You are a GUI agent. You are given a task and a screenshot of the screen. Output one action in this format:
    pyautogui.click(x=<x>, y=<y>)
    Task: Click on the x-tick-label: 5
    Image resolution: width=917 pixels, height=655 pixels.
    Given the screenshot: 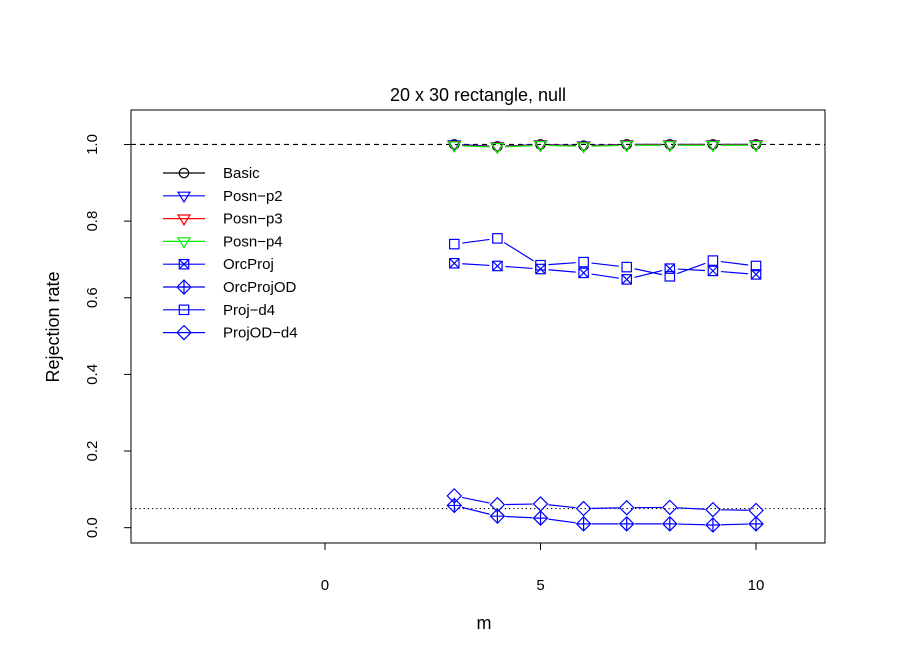 What is the action you would take?
    pyautogui.click(x=540, y=585)
    